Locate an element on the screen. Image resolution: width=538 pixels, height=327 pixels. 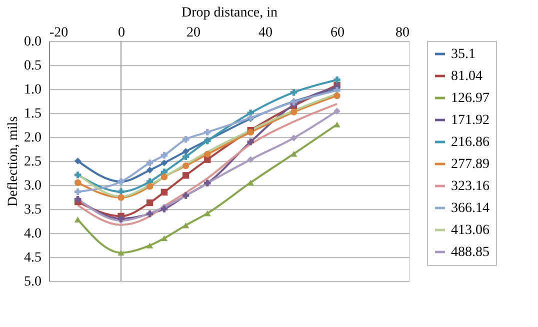
y-tick-label: 4.5 is located at coordinates (33, 258).